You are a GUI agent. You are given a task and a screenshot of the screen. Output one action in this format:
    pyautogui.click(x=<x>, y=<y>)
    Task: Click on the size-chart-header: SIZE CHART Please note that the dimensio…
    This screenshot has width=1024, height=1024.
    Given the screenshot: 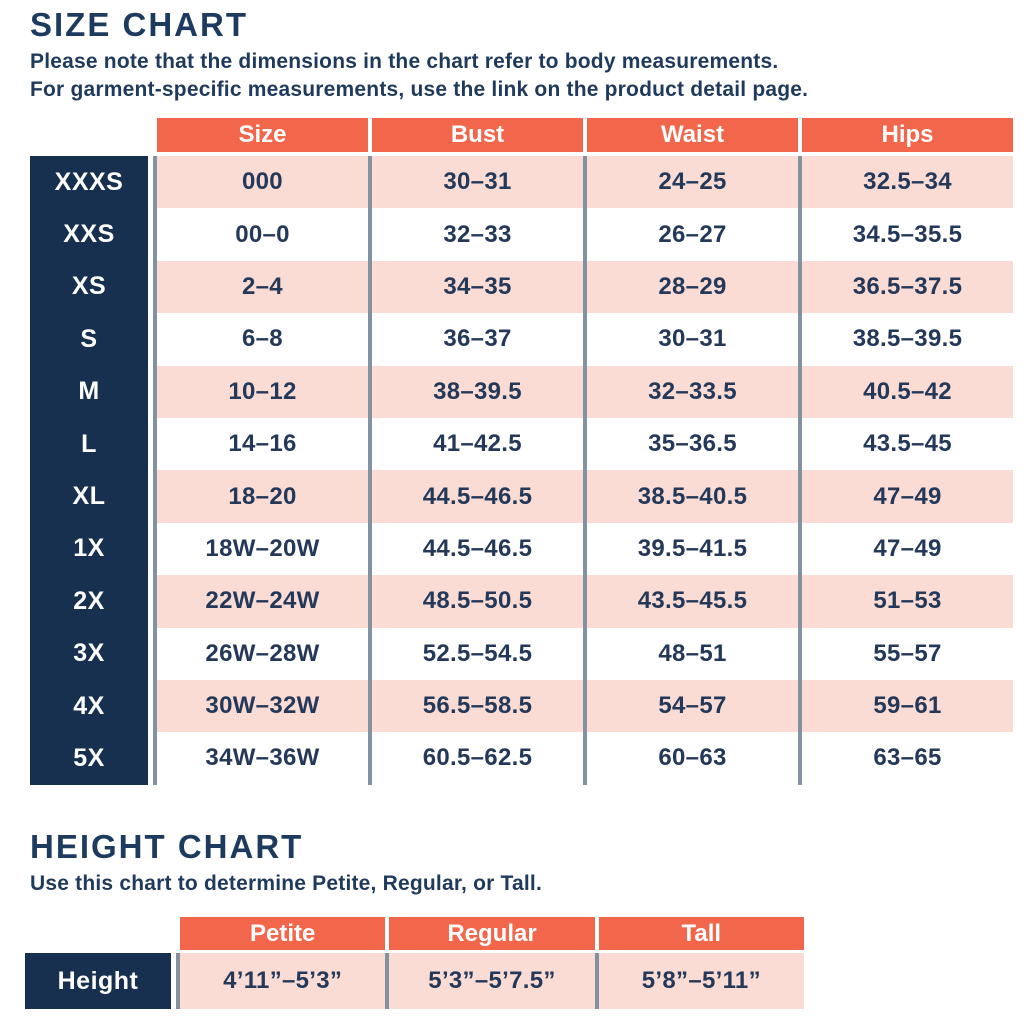 What is the action you would take?
    pyautogui.click(x=419, y=55)
    